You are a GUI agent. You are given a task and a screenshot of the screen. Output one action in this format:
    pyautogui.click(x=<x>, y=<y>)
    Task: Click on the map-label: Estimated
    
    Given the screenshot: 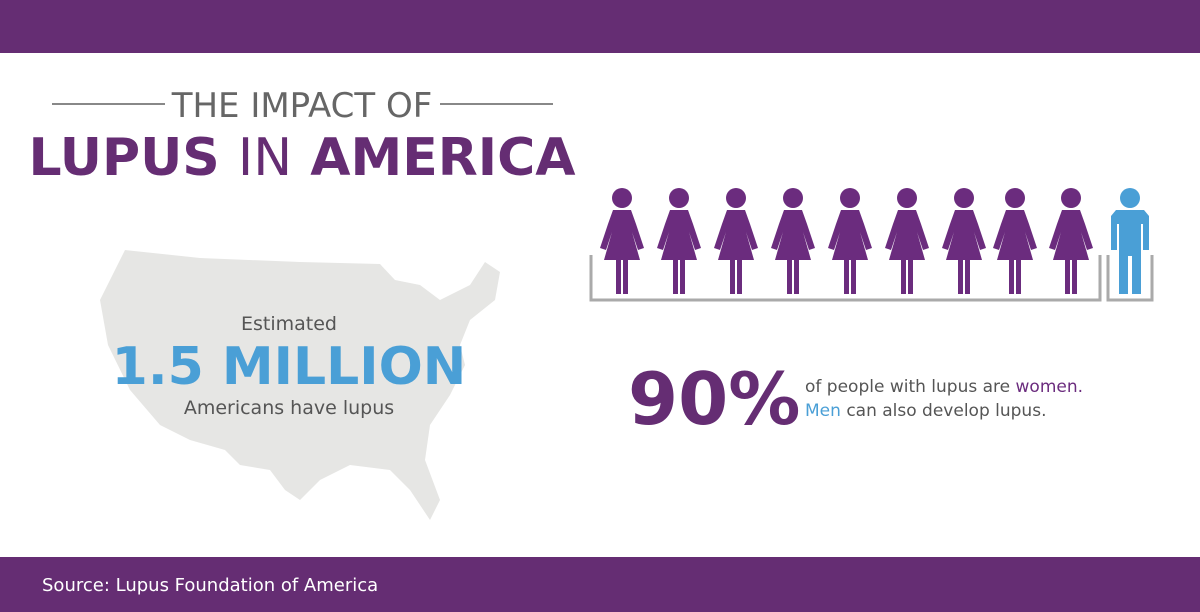 What is the action you would take?
    pyautogui.click(x=289, y=324)
    